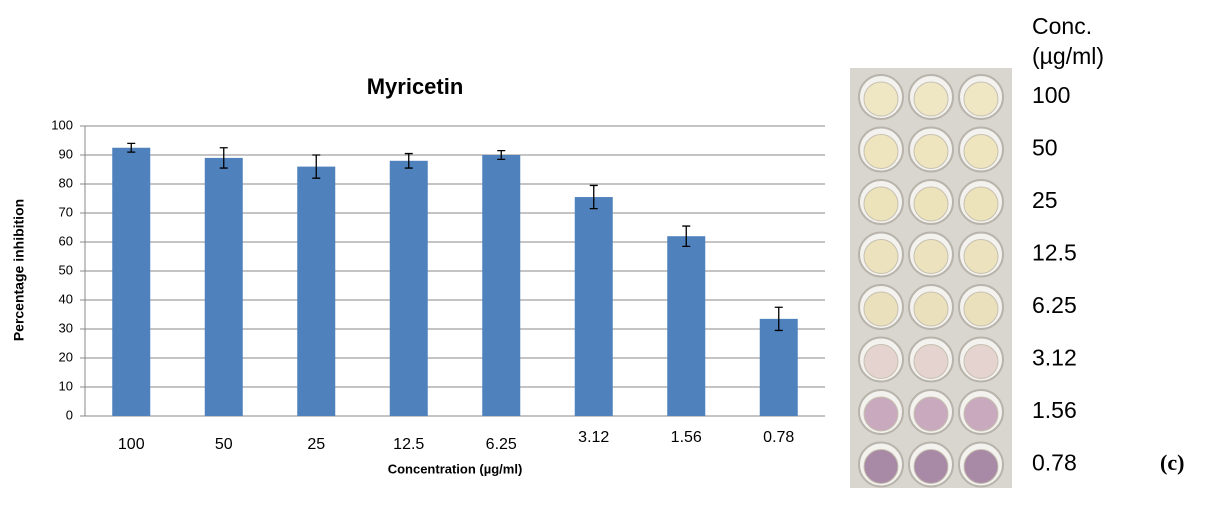  What do you see at coordinates (1054, 358) in the screenshot?
I see `plate-conc-label: 3.12` at bounding box center [1054, 358].